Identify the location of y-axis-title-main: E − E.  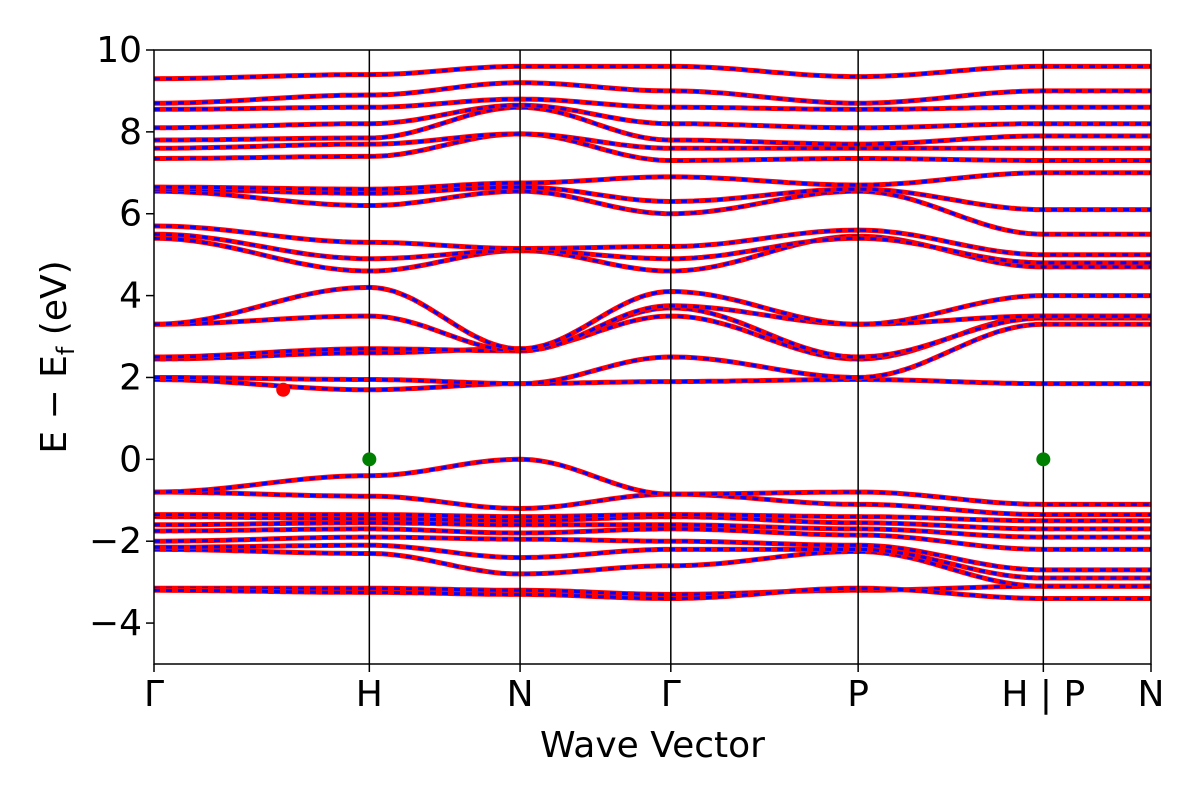
(54, 404).